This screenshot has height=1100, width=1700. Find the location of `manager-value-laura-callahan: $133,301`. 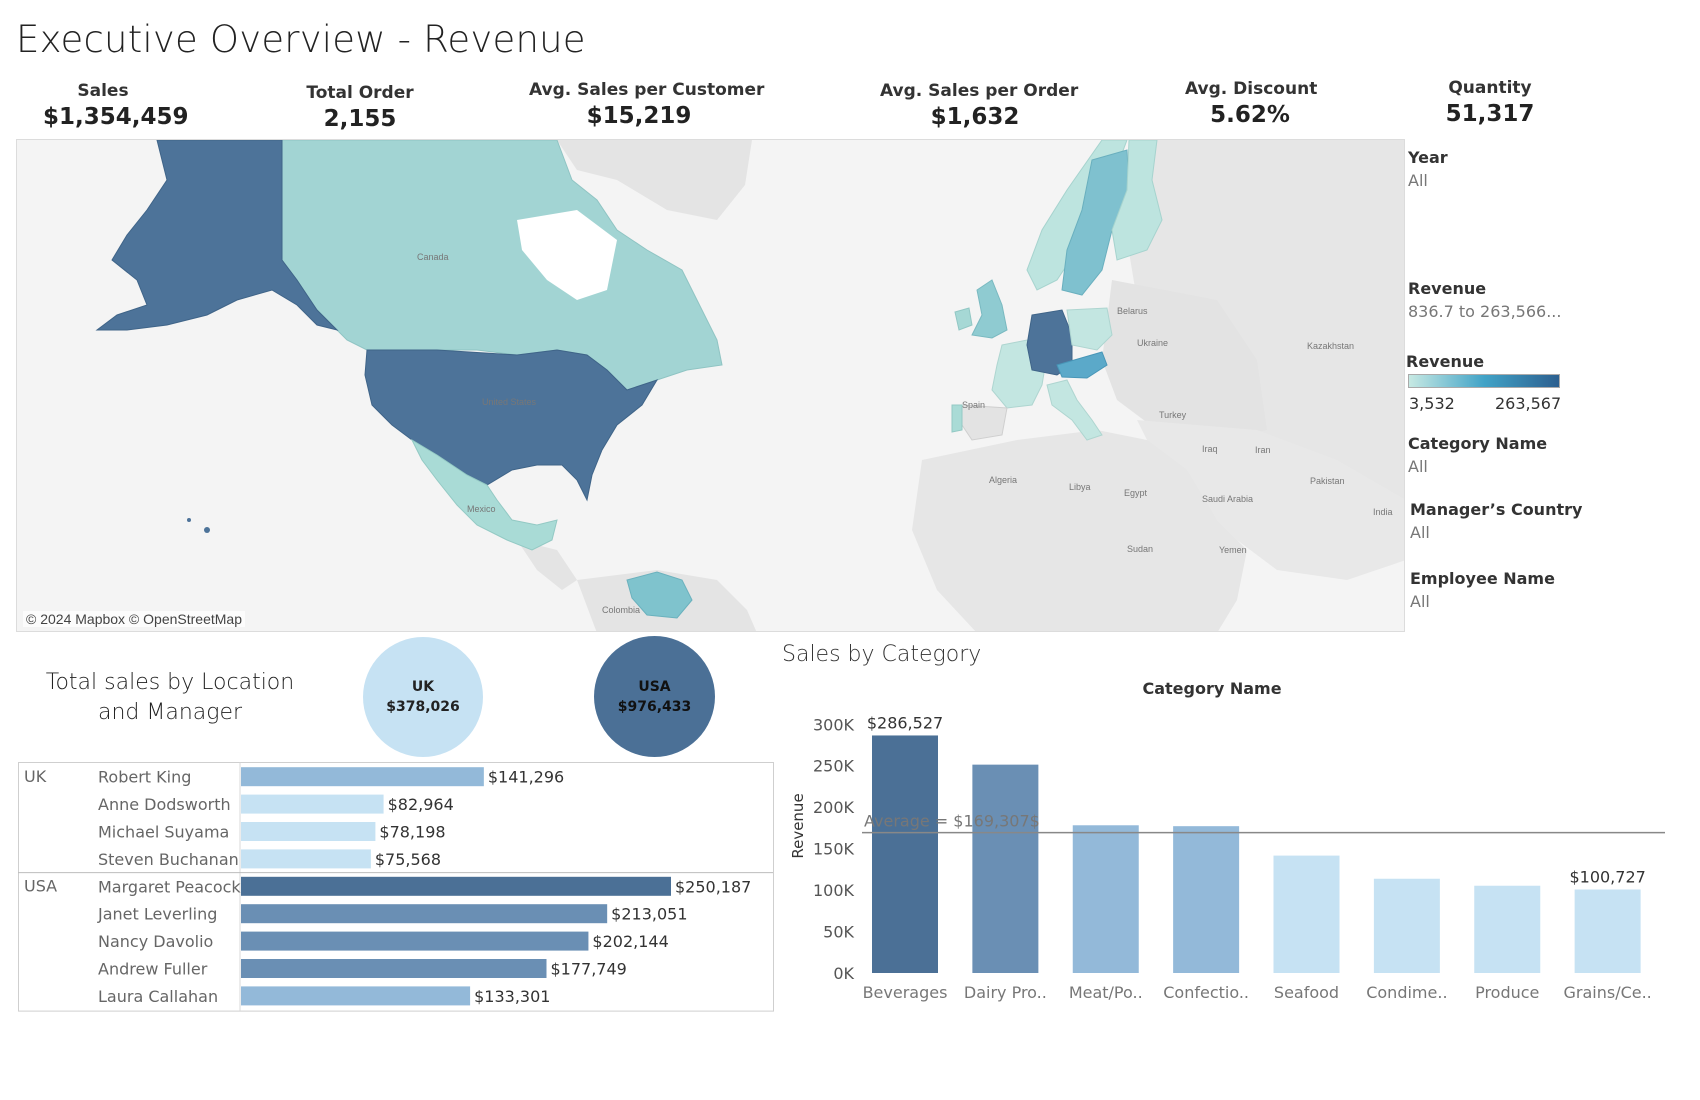

manager-value-laura-callahan: $133,301 is located at coordinates (512, 996).